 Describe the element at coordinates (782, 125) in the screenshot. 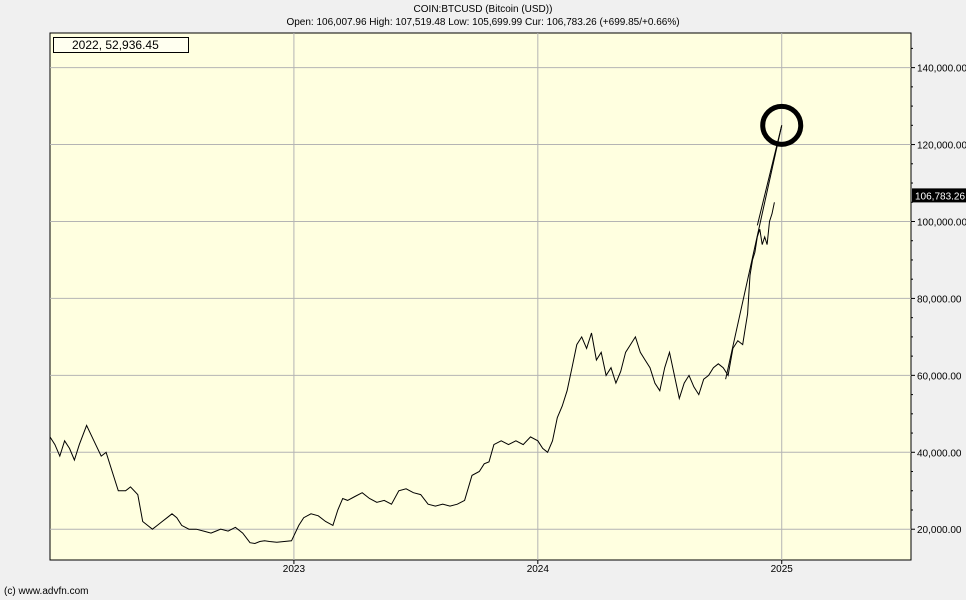

I see `circle-annotation` at that location.